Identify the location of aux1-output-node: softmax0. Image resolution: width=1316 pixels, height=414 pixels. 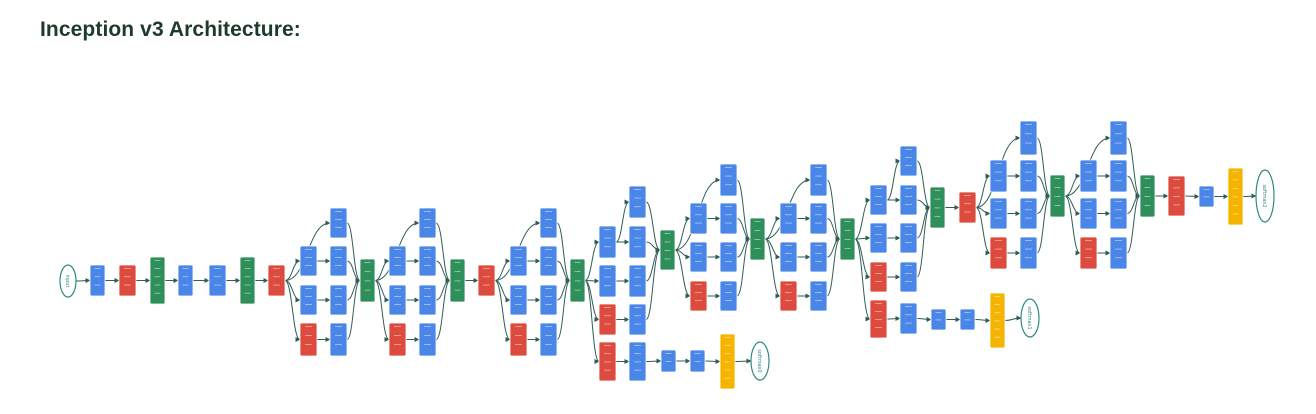
(760, 361).